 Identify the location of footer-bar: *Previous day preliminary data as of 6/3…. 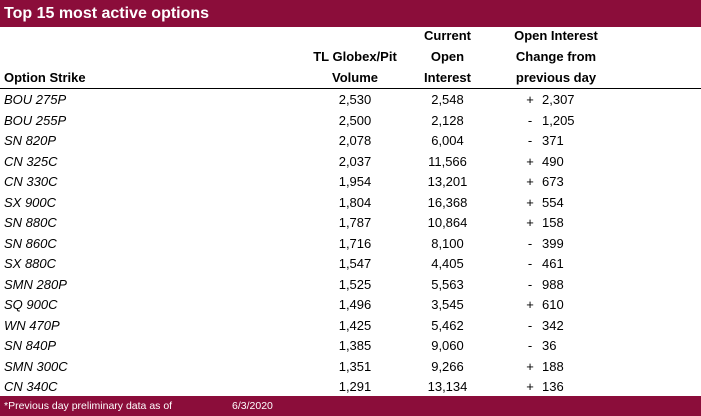
(350, 406).